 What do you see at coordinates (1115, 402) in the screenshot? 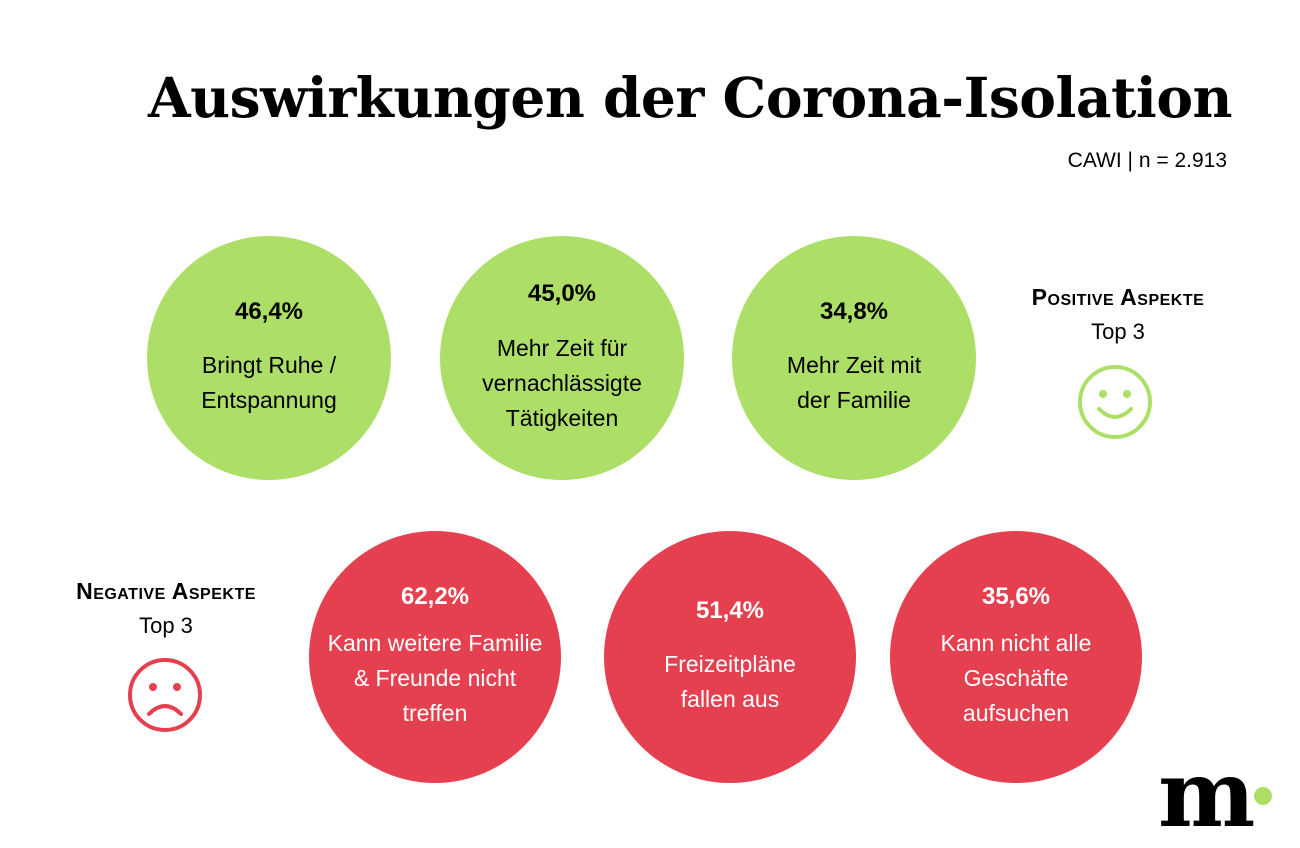
I see `smiley-happy-icon` at bounding box center [1115, 402].